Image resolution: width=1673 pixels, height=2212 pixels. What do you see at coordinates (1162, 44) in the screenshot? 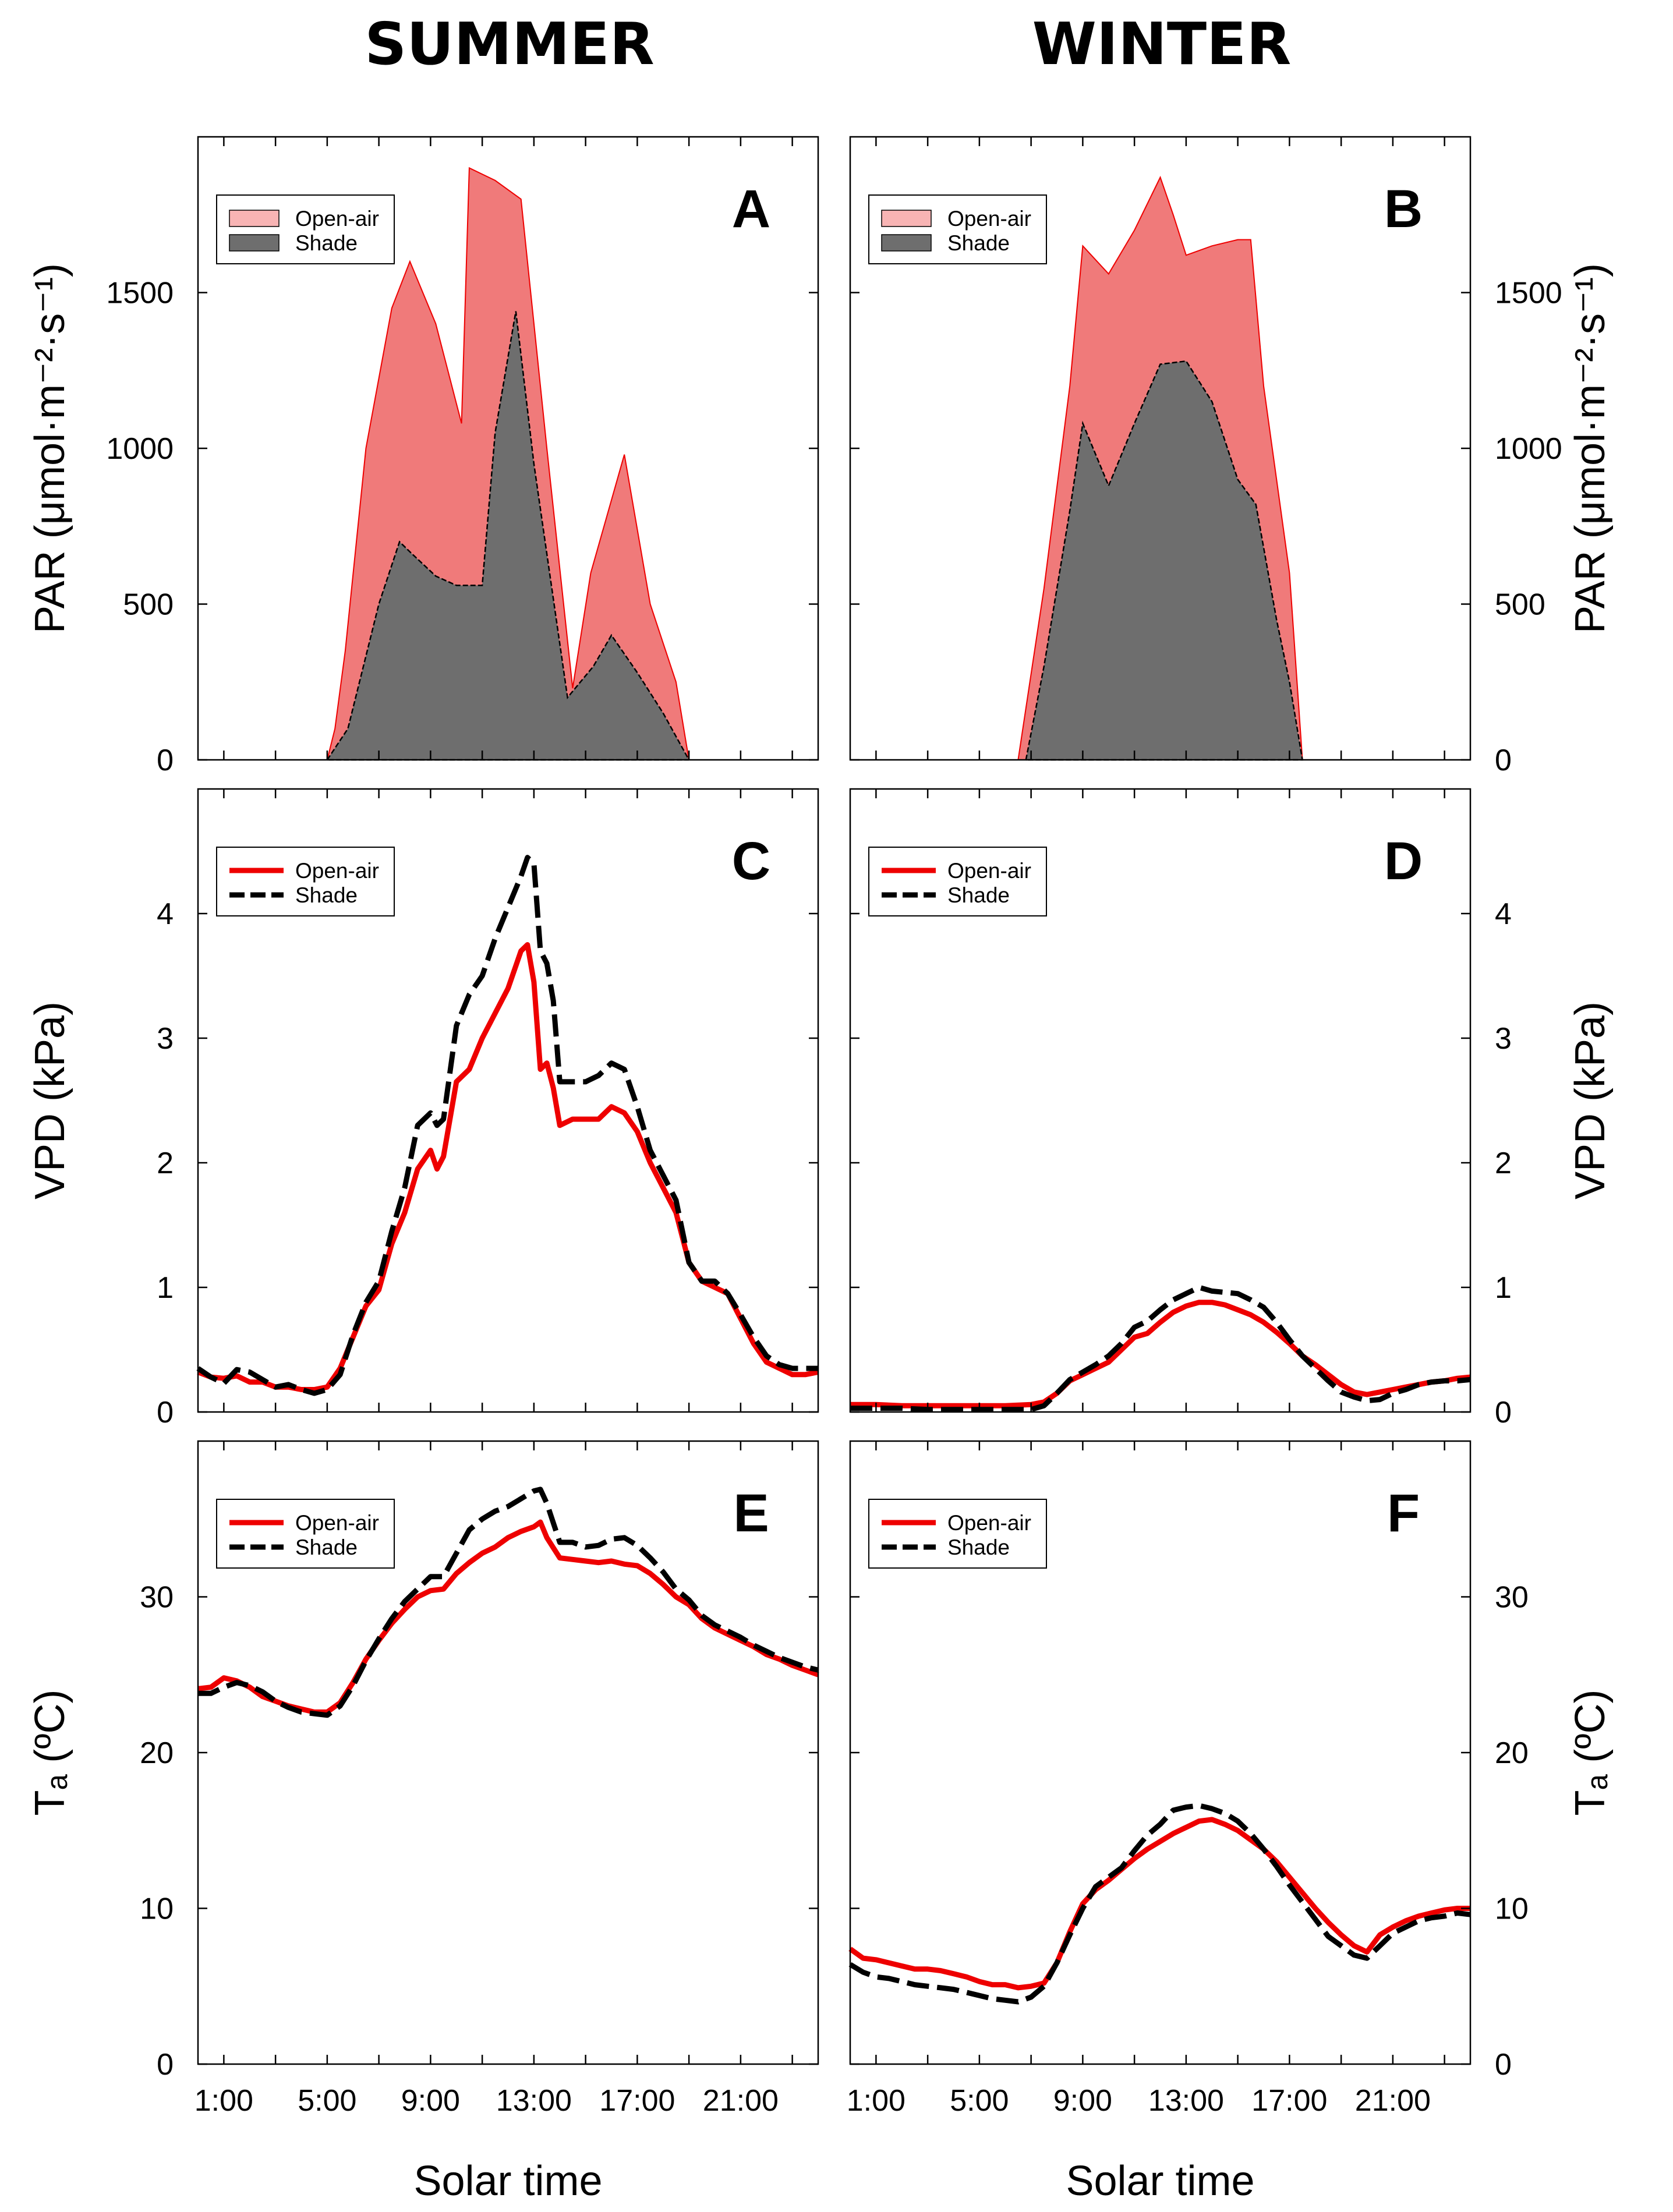
I see `winter-column-title: WINTER` at bounding box center [1162, 44].